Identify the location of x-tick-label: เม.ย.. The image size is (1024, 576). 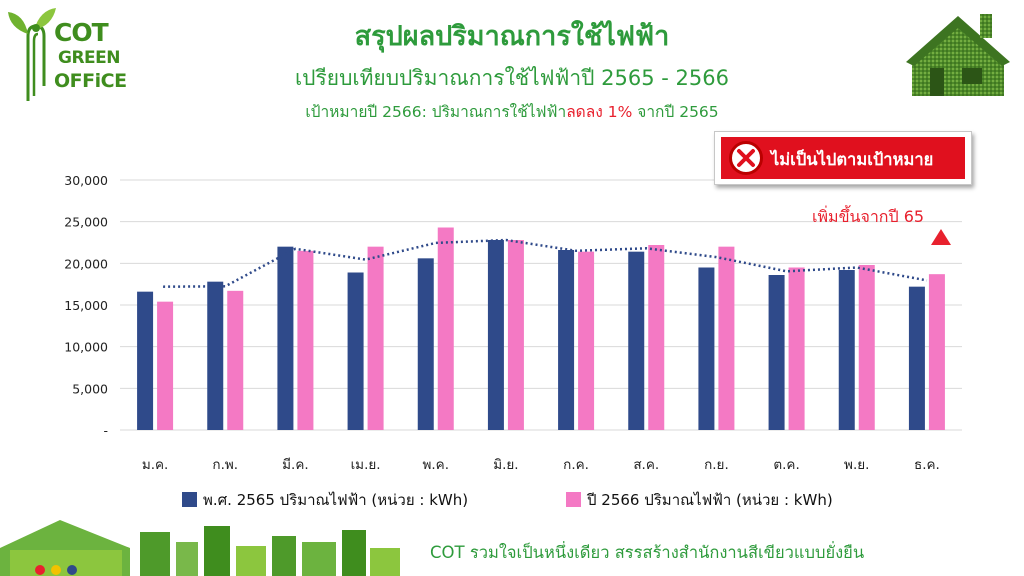
(366, 465).